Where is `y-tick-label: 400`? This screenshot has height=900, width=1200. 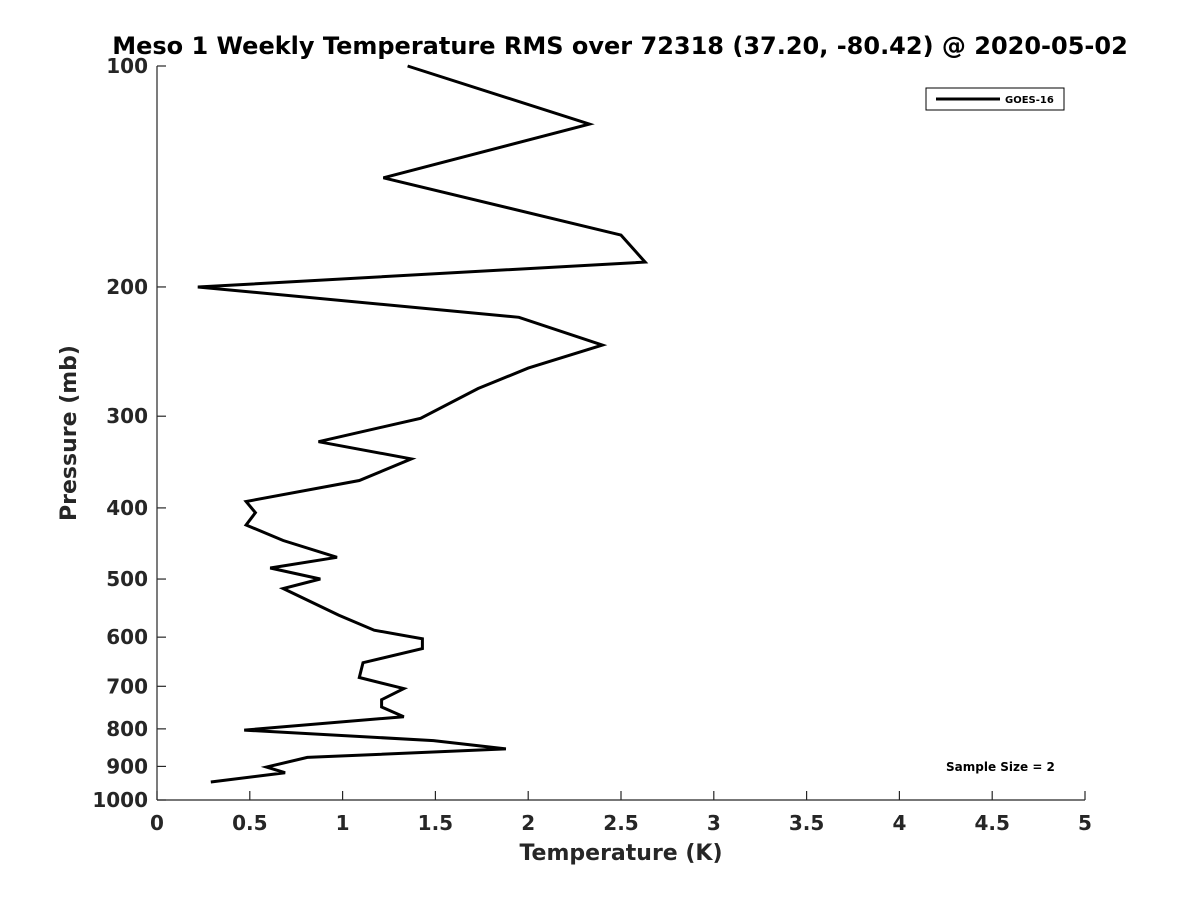 y-tick-label: 400 is located at coordinates (127, 508).